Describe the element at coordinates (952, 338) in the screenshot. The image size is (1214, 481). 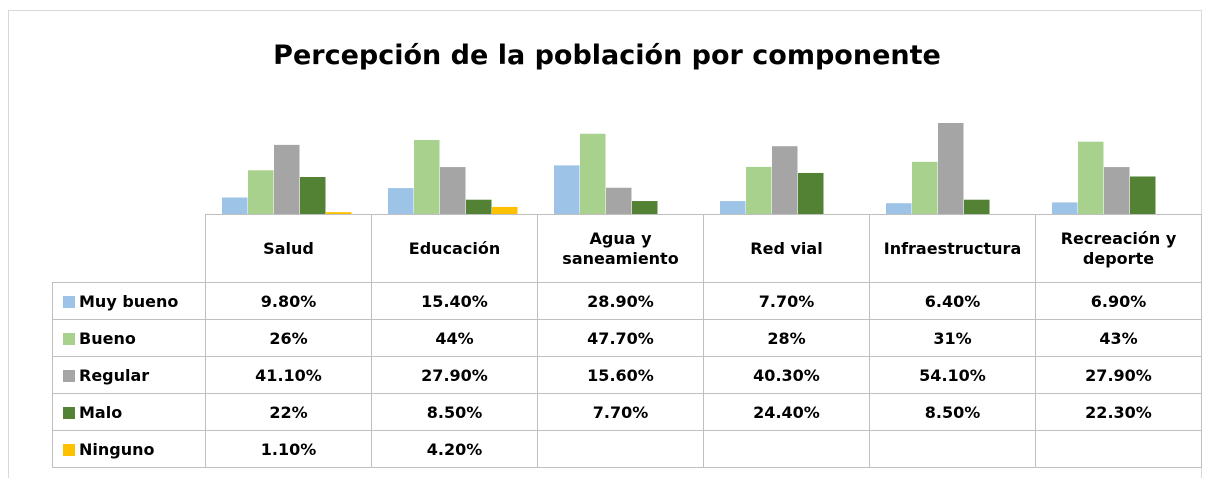
I see `value-cell: 31%` at that location.